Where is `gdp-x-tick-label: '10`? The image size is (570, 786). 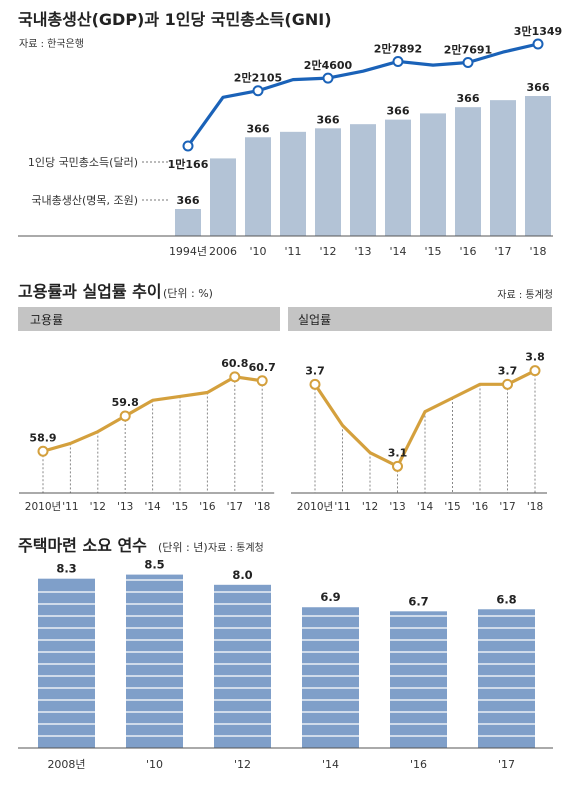 gdp-x-tick-label: '10 is located at coordinates (257, 251).